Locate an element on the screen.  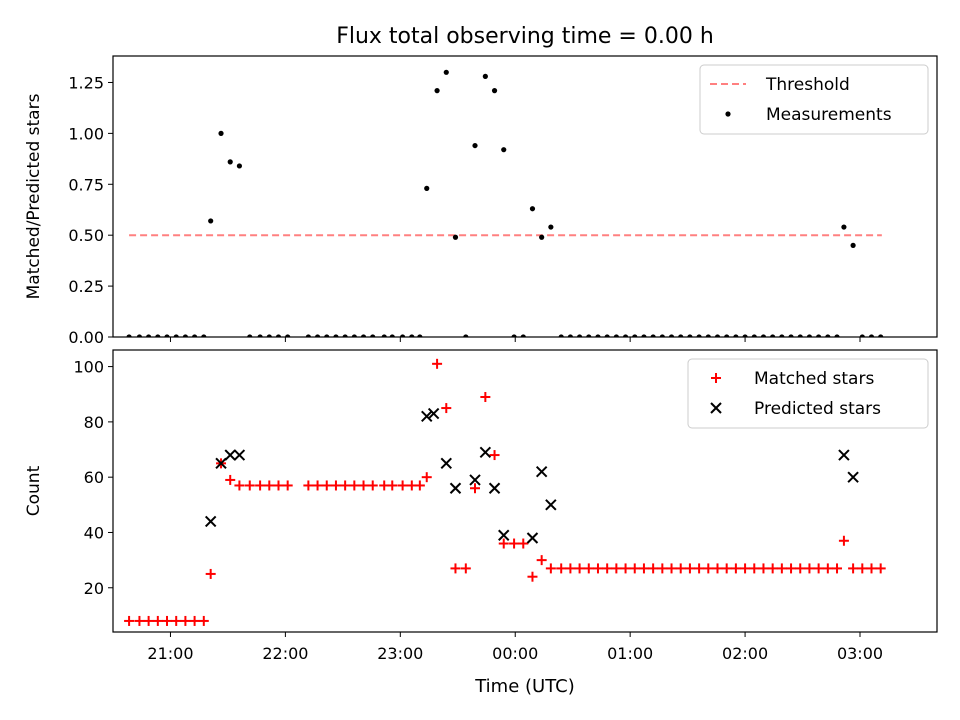
bottom-y-tick-label: 20 is located at coordinates (94, 588).